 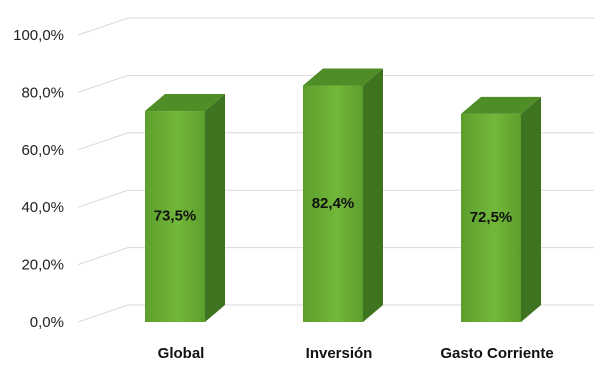 I want to click on data-labels: 73,5% 82,4% 72,5%, so click(x=333, y=210).